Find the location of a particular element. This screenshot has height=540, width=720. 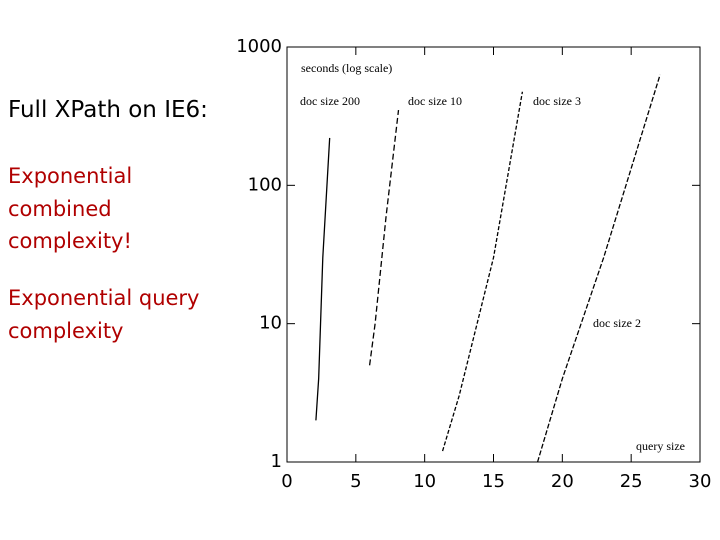

x-tick-label: 20 is located at coordinates (562, 481).